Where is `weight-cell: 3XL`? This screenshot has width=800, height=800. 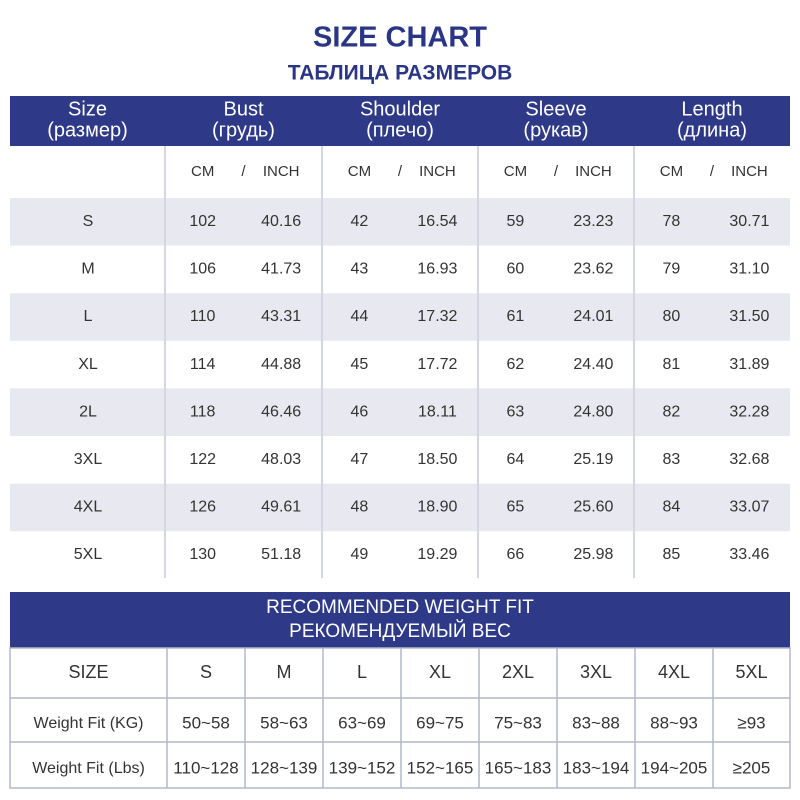 weight-cell: 3XL is located at coordinates (596, 672).